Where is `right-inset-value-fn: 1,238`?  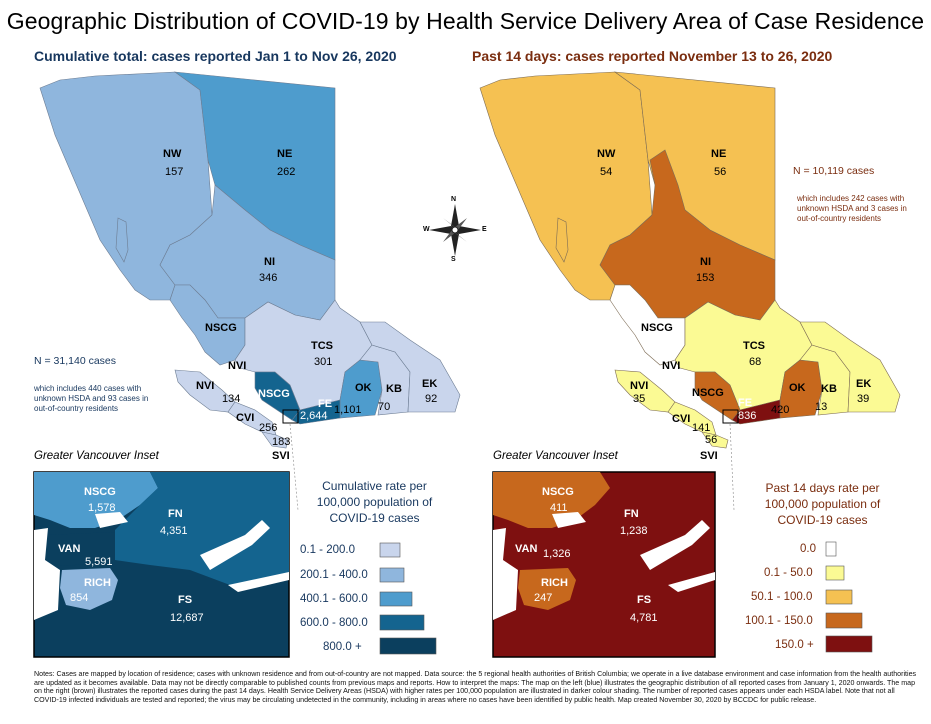 right-inset-value-fn: 1,238 is located at coordinates (634, 531).